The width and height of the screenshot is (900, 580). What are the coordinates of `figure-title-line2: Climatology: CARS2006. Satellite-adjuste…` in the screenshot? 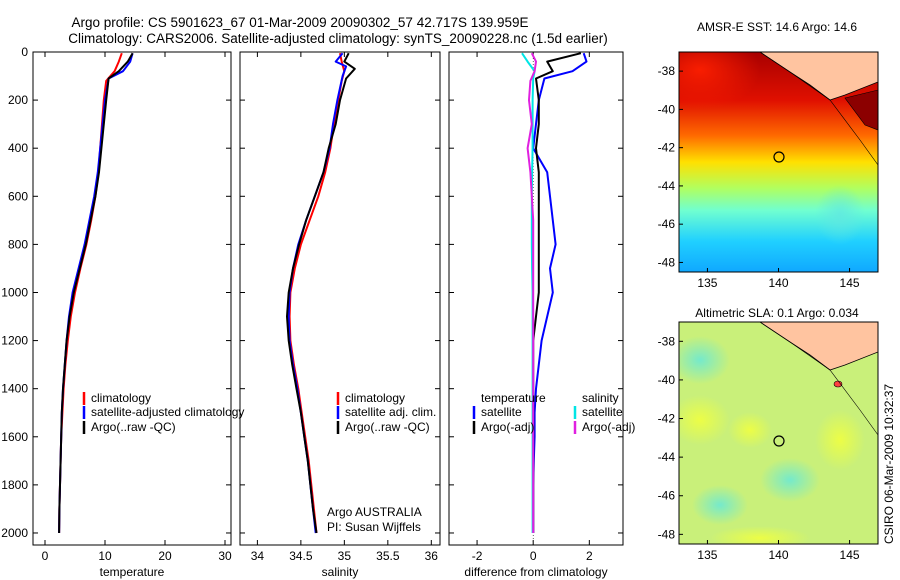 It's located at (338, 38).